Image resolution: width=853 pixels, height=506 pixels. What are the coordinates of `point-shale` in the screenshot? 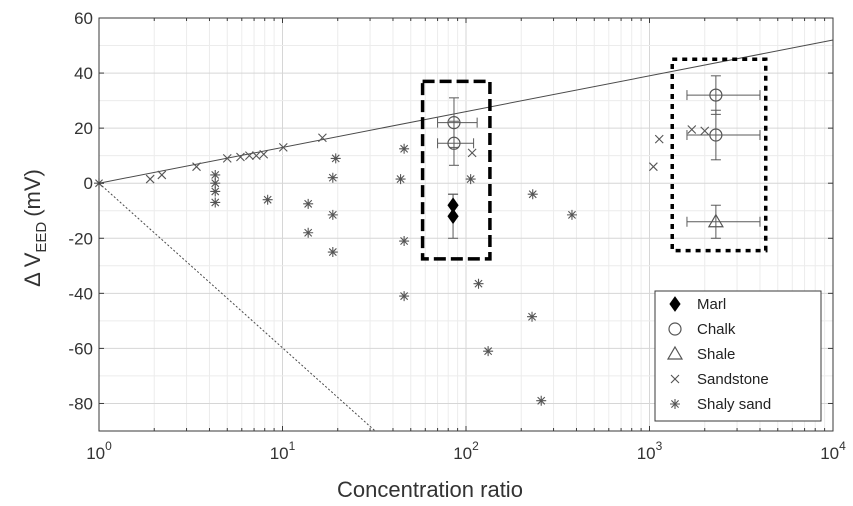 It's located at (715, 220).